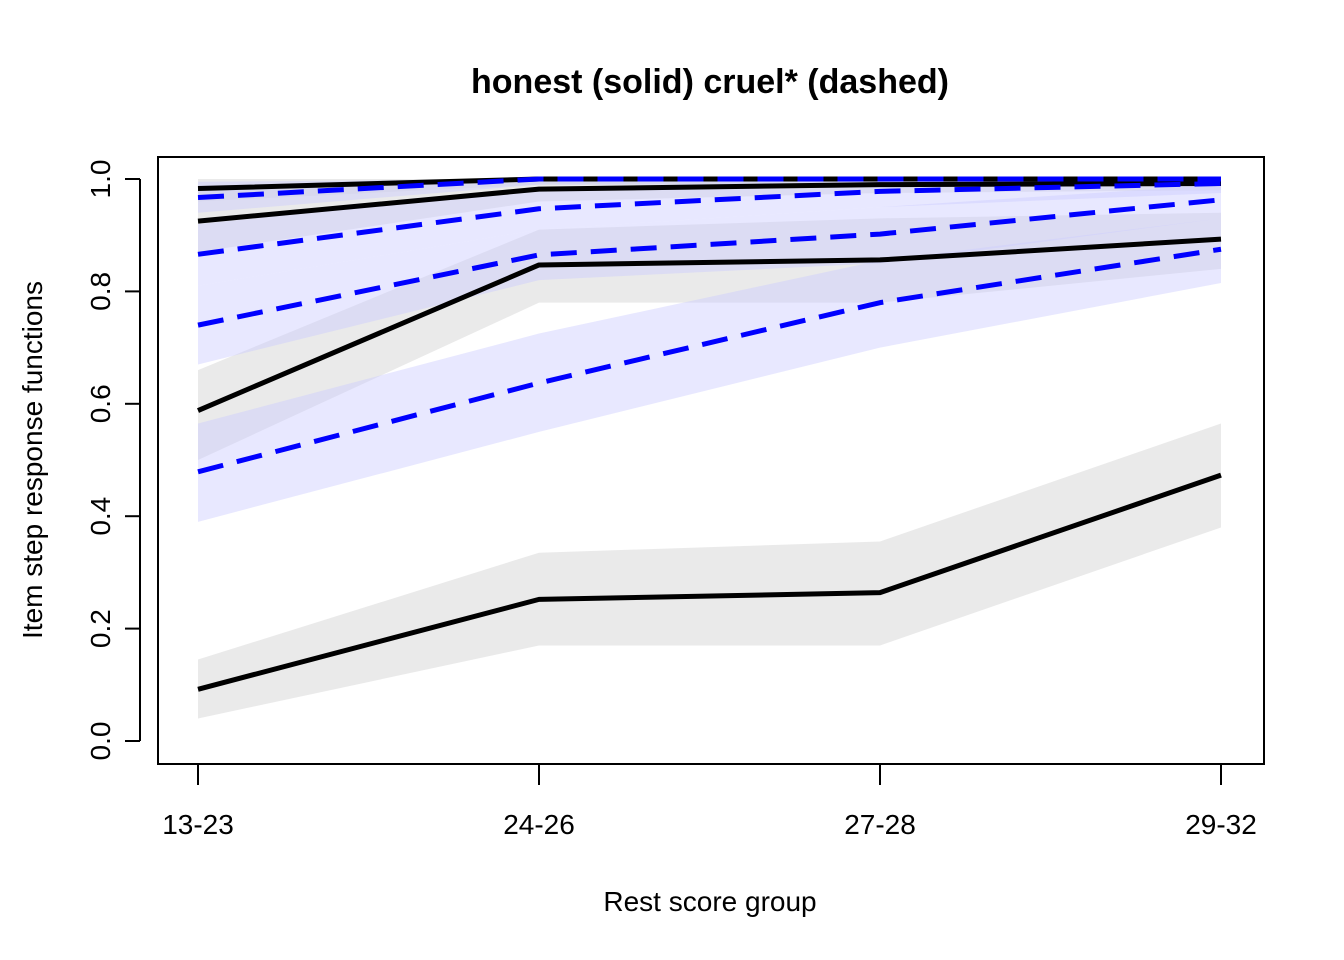 The width and height of the screenshot is (1344, 960). I want to click on x-tick-label: 13-23, so click(198, 824).